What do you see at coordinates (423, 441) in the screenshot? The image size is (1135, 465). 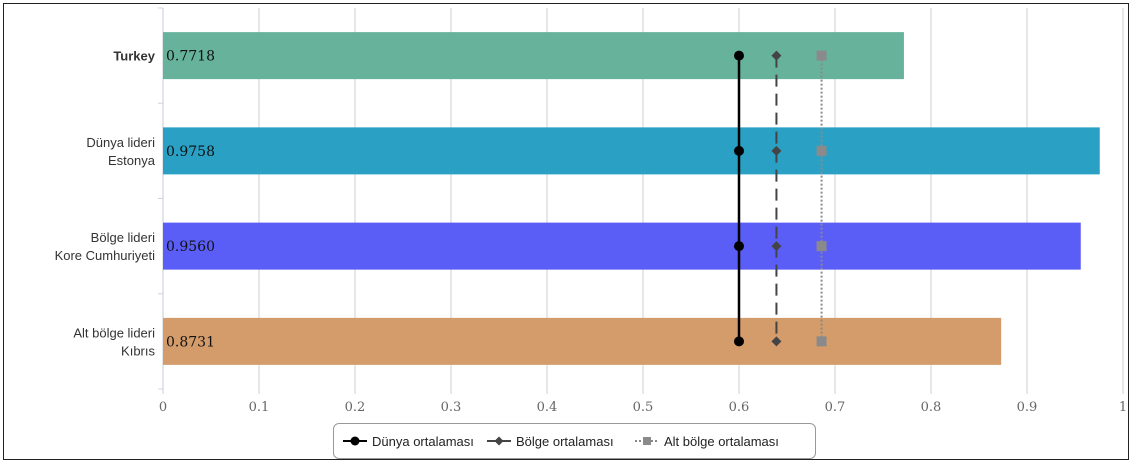 I see `legend-label: Dünya ortalaması` at bounding box center [423, 441].